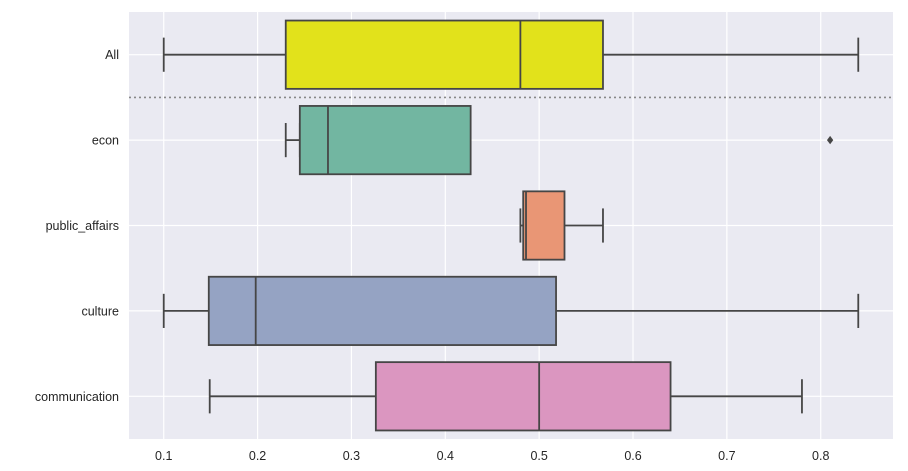  Describe the element at coordinates (112, 55) in the screenshot. I see `y-tick-label: All` at that location.